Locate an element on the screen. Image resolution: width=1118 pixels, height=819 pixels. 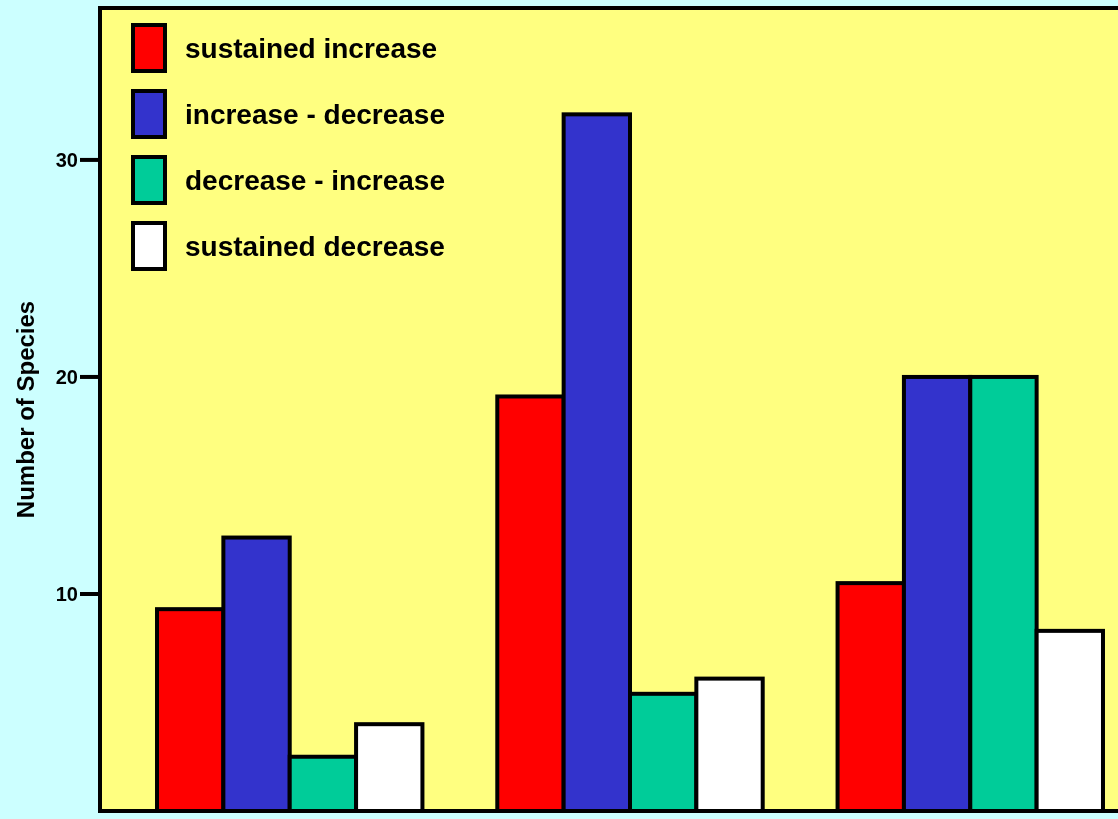
legend-label: sustained increase is located at coordinates (311, 48).